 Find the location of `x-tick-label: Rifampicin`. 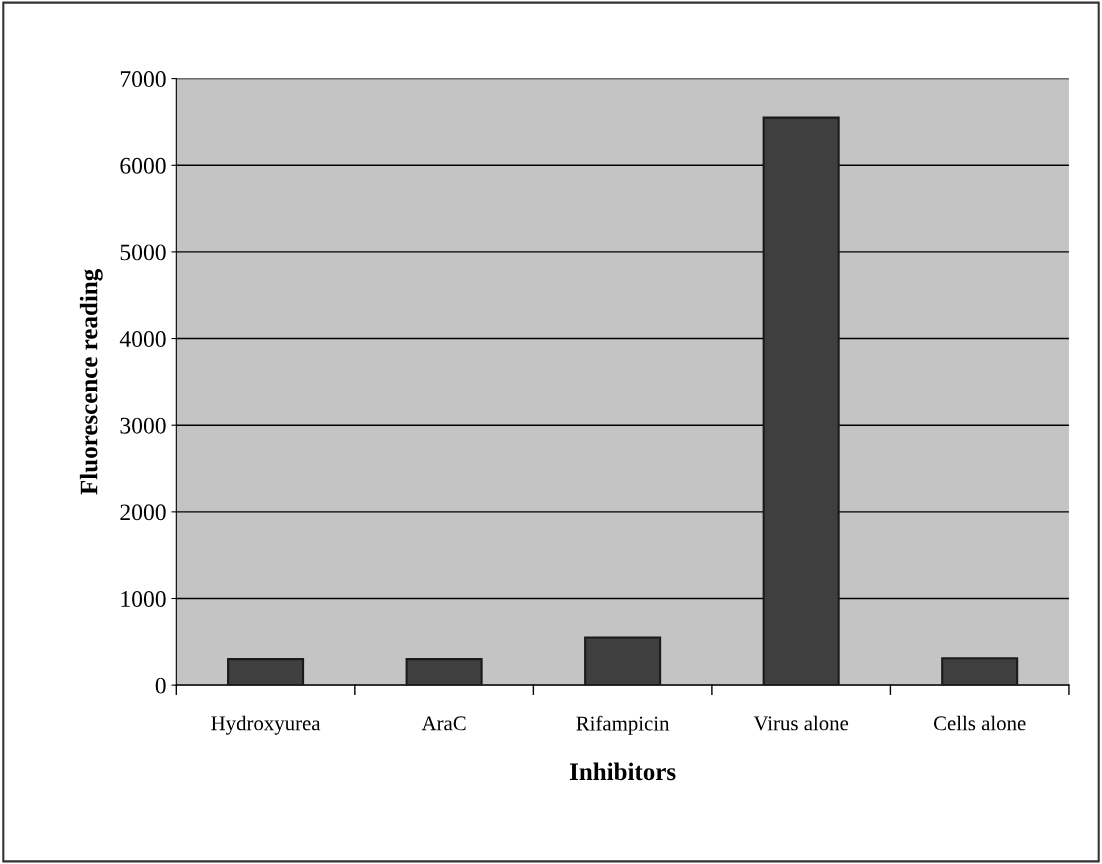

x-tick-label: Rifampicin is located at coordinates (623, 725).